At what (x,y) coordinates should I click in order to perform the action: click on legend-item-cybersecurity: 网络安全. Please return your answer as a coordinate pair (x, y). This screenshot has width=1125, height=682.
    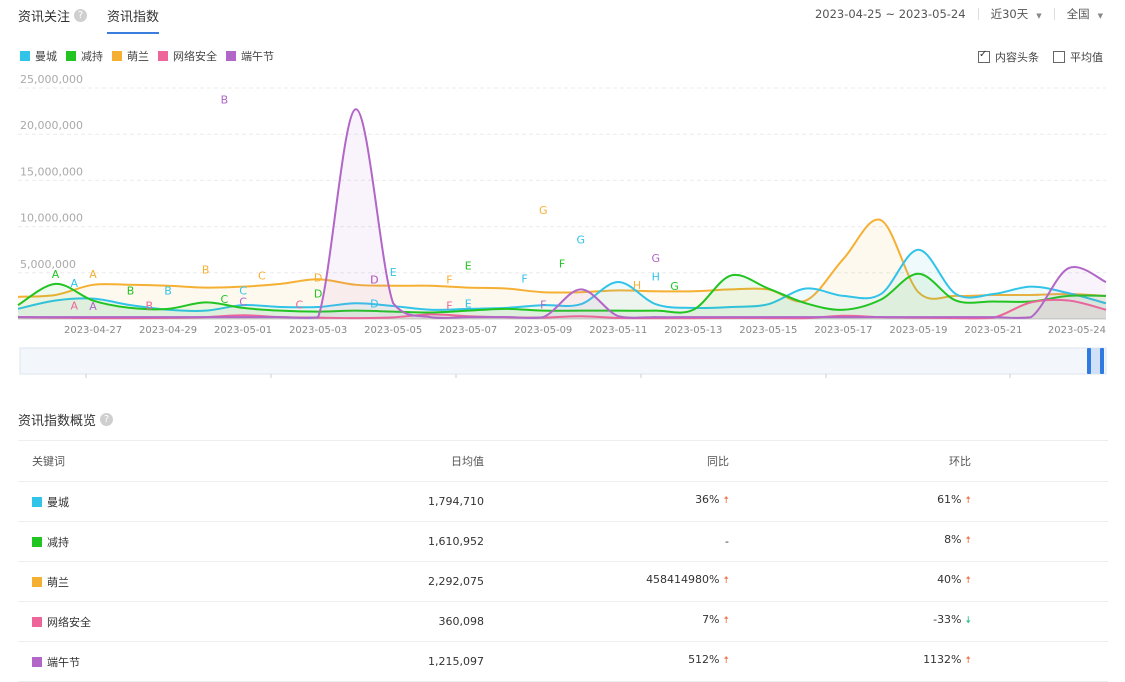
    Looking at the image, I should click on (187, 56).